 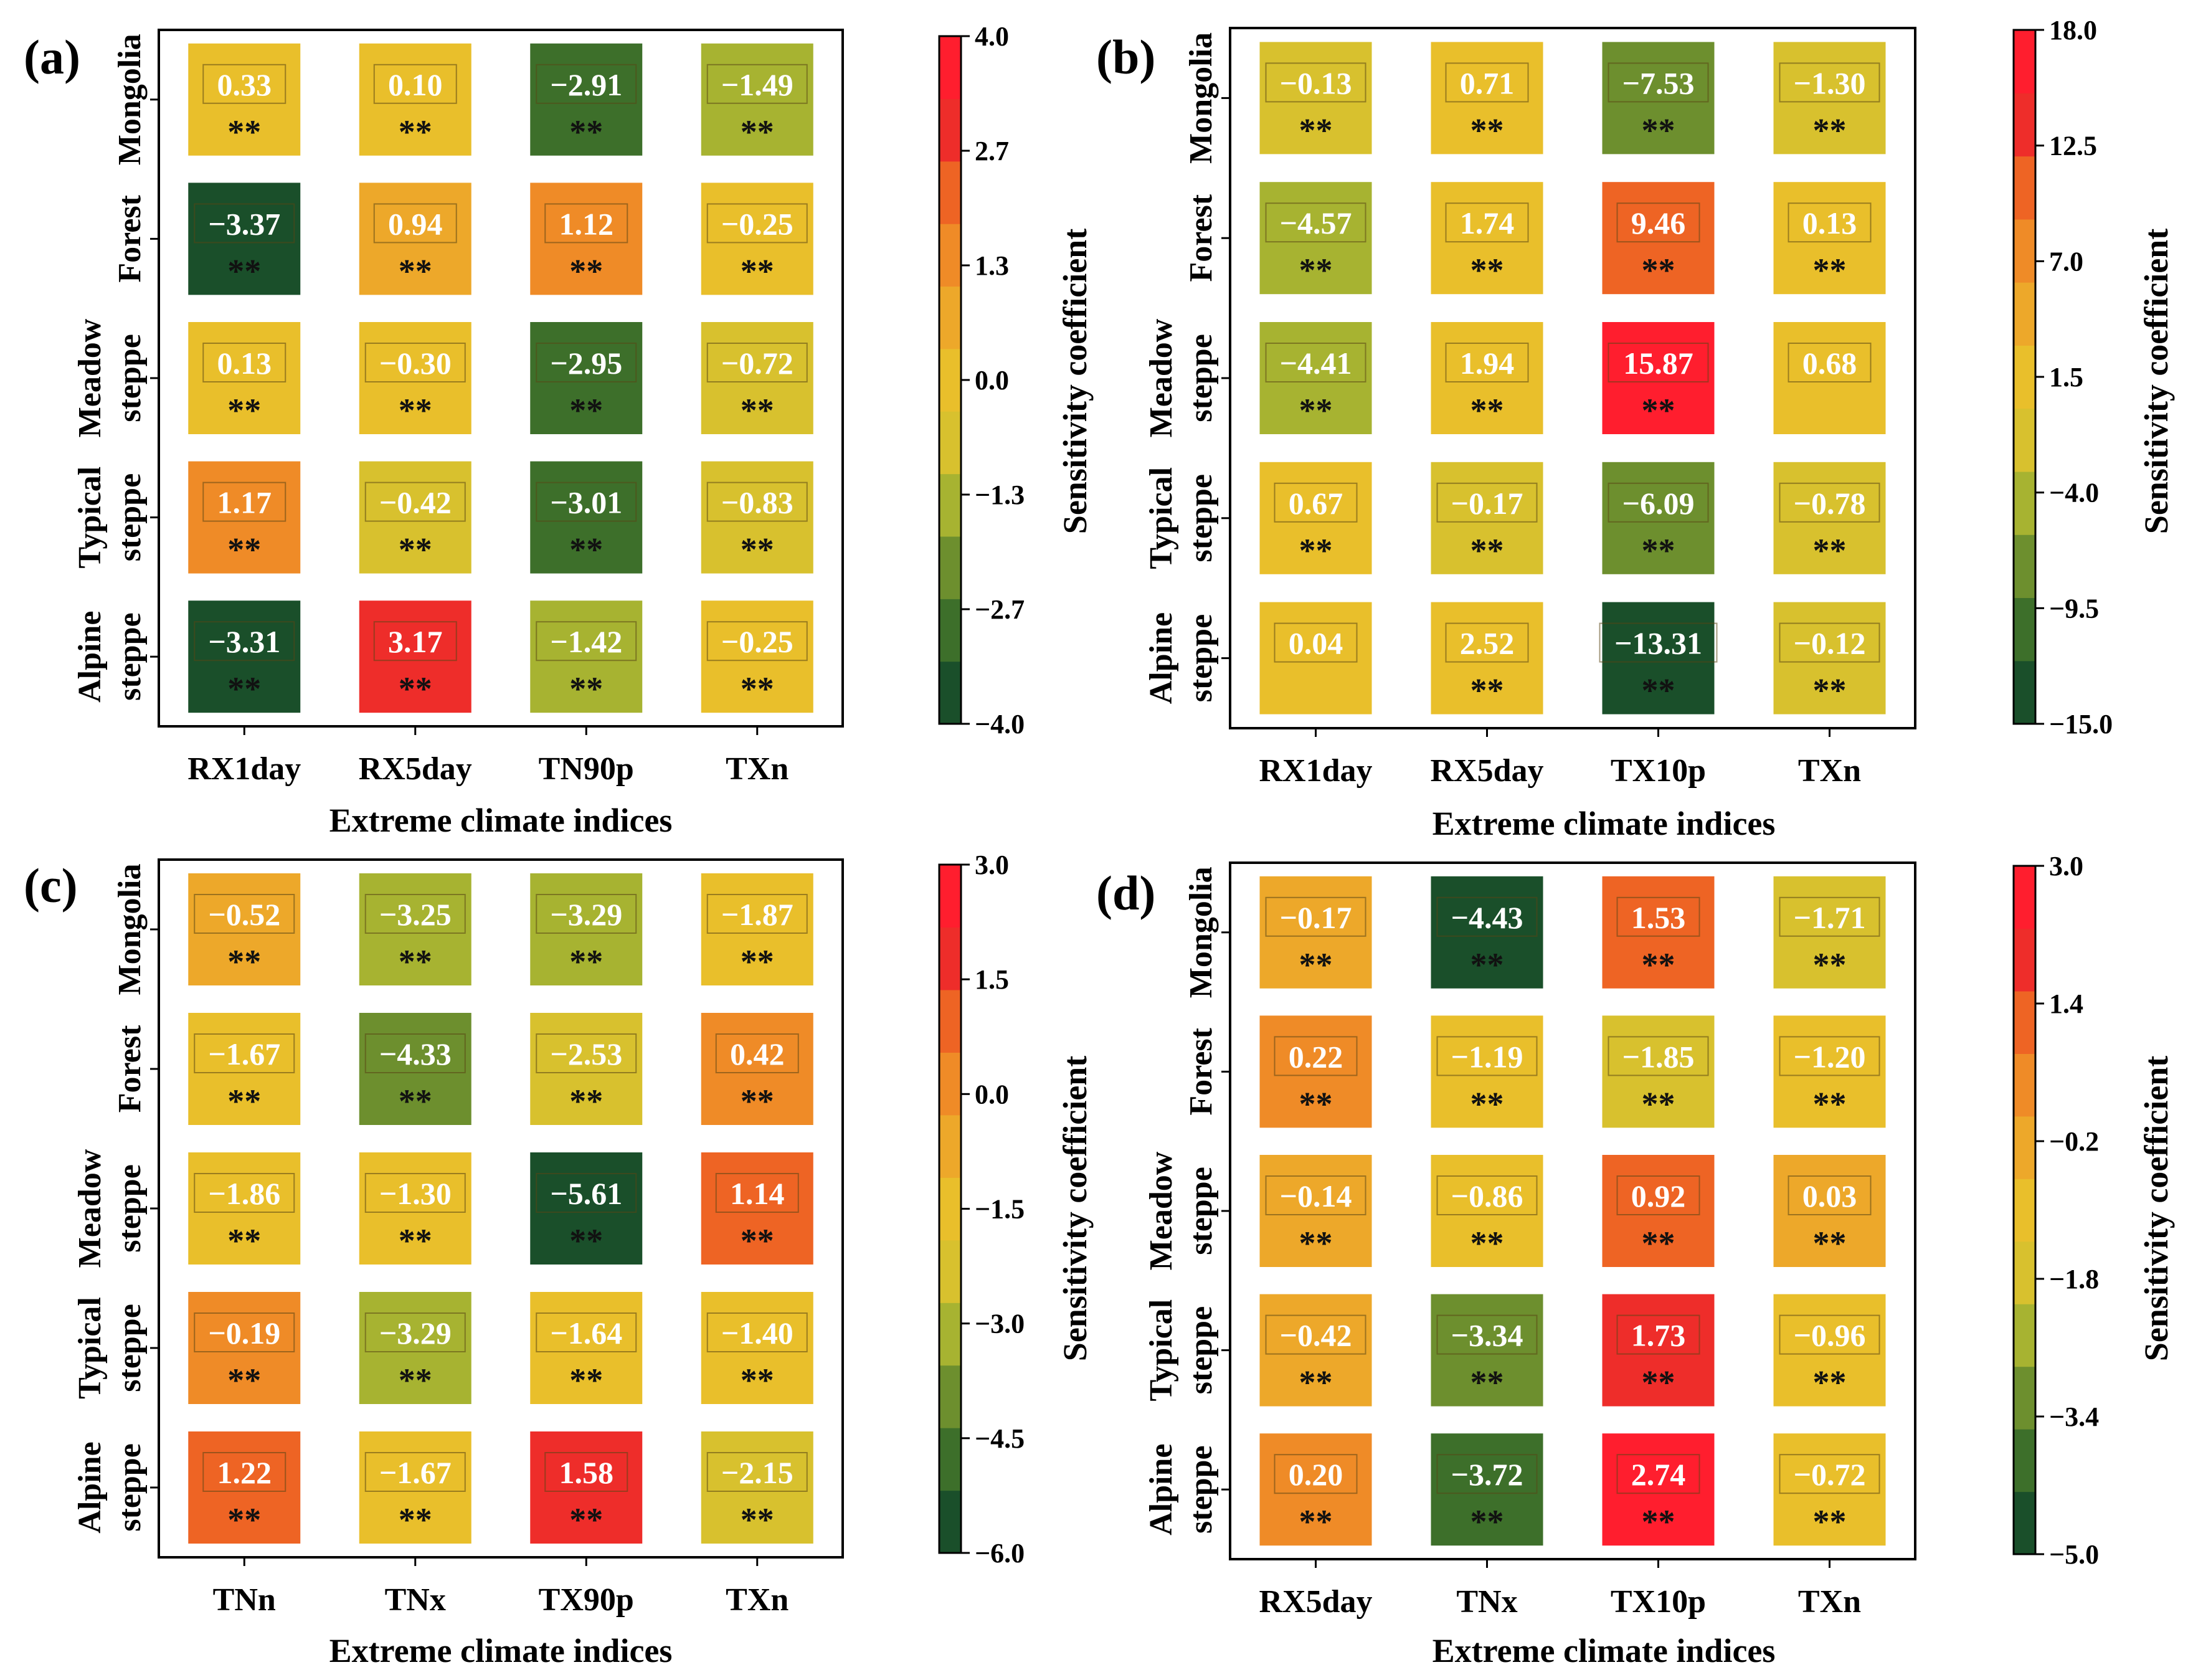 I want to click on x-axis-title: Extreme climate indices, so click(x=501, y=821).